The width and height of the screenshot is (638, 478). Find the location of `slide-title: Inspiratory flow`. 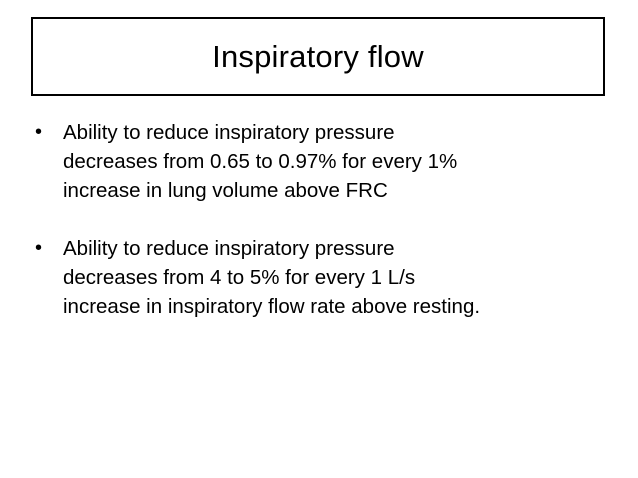

slide-title: Inspiratory flow is located at coordinates (318, 56).